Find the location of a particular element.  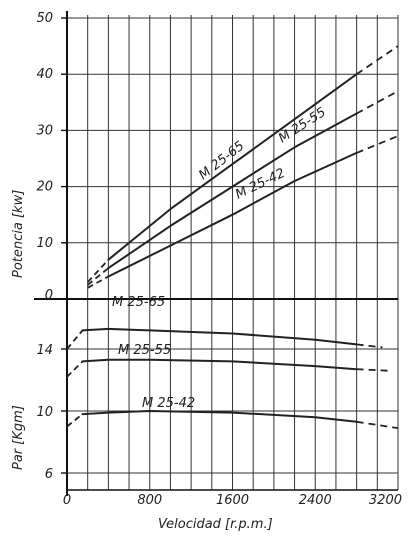

power-y-tick-label: 30 is located at coordinates (44, 130).